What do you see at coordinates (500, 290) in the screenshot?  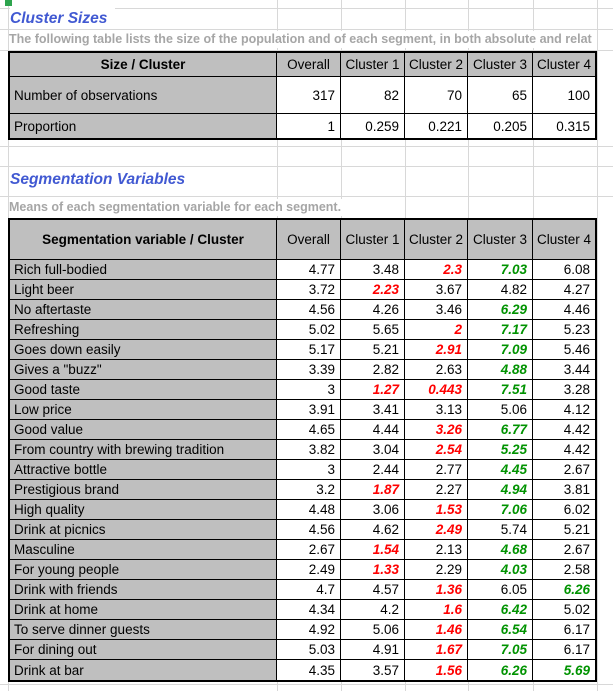 I see `value-cell: 4.82` at bounding box center [500, 290].